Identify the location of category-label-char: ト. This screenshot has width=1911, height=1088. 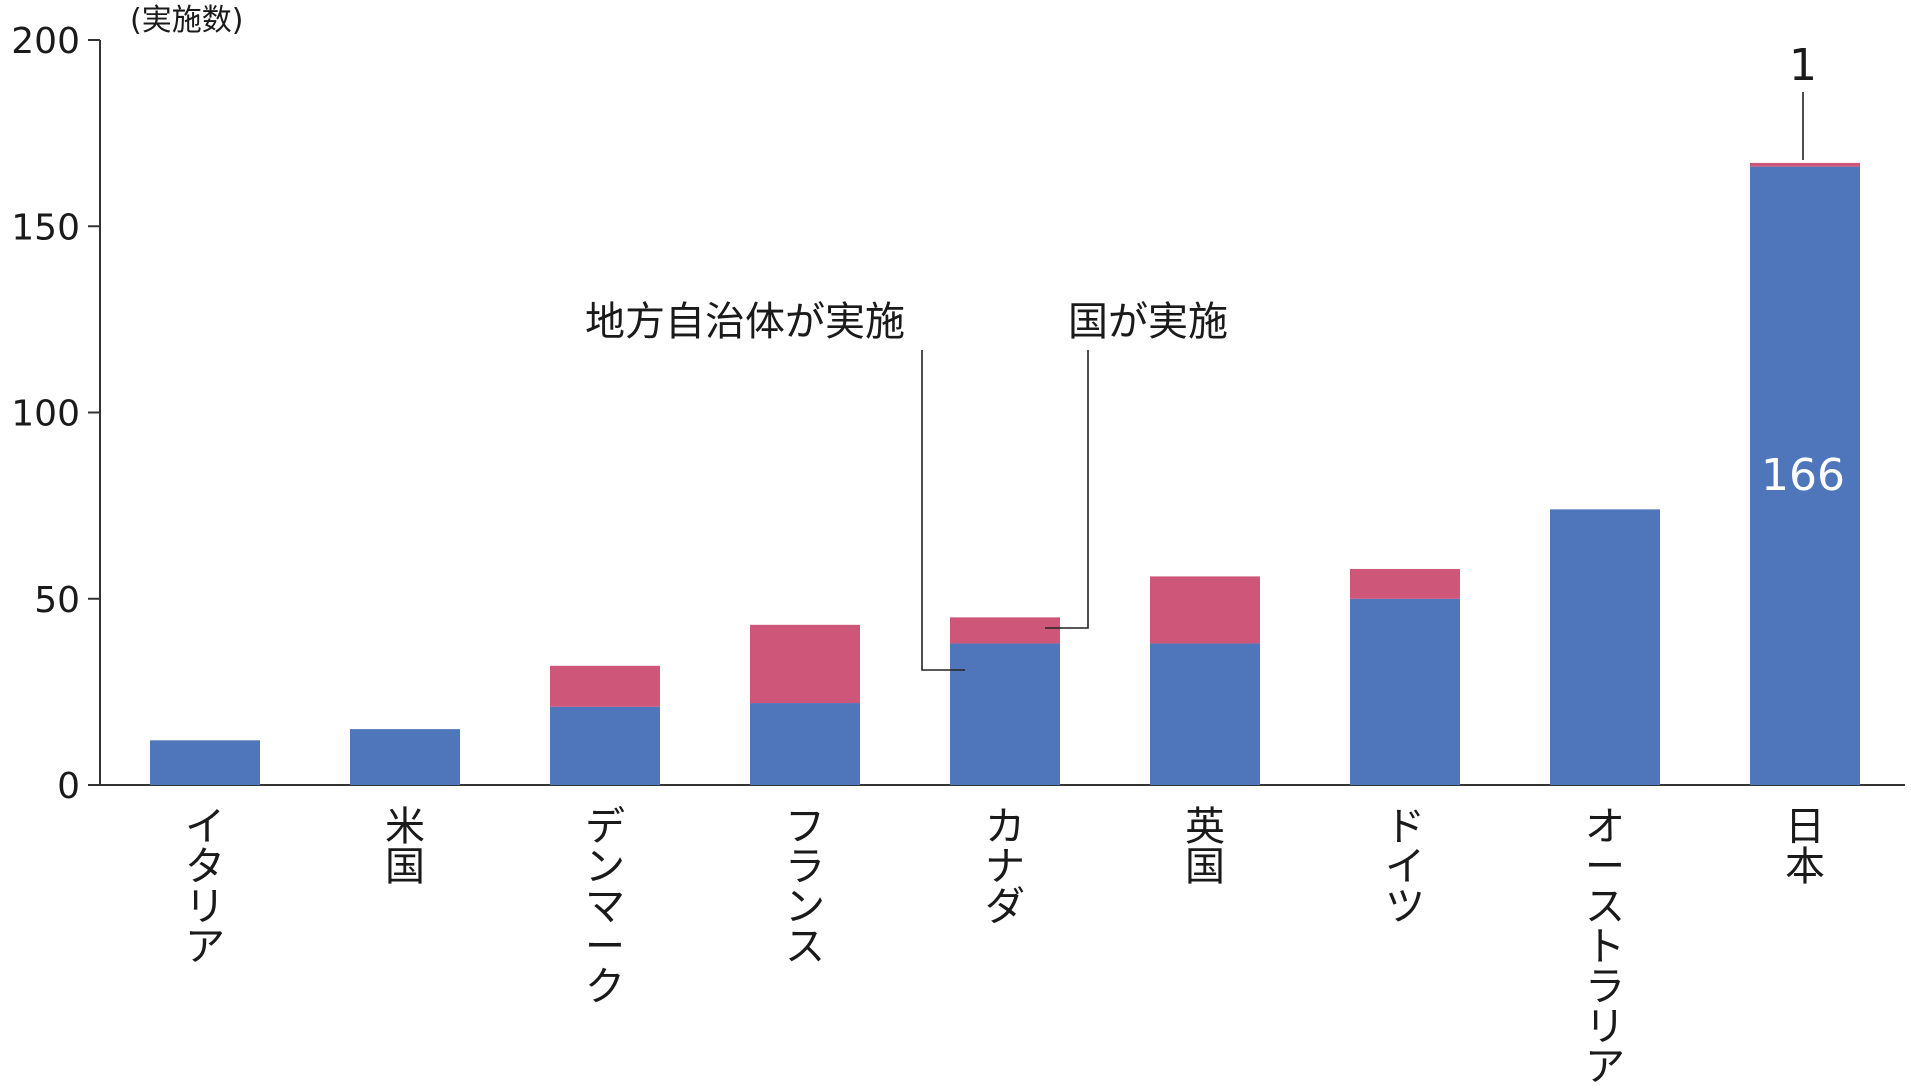
(1605, 947).